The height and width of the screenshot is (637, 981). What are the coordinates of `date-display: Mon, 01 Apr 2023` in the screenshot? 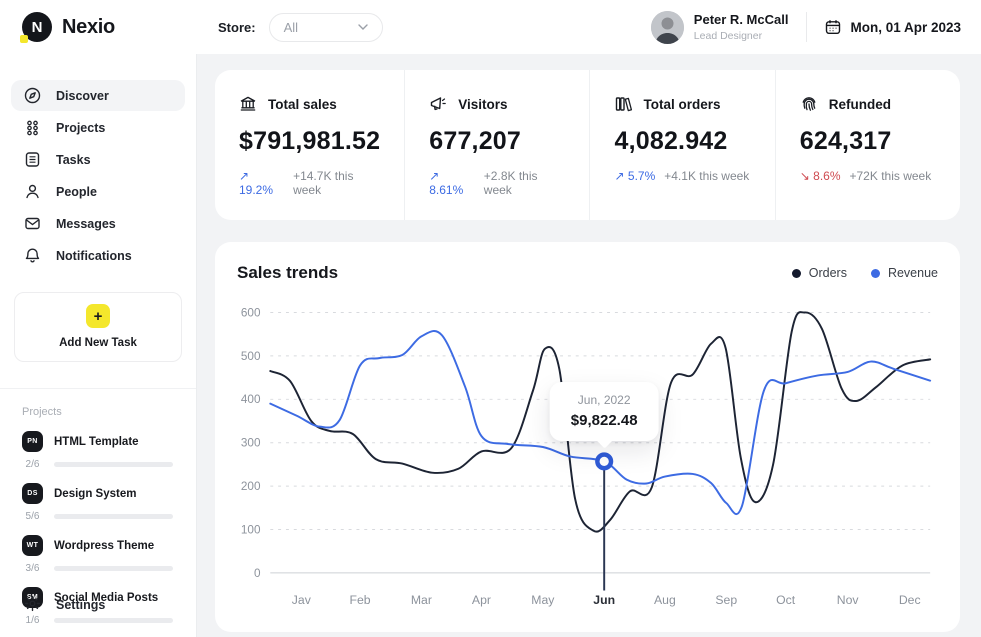 It's located at (893, 27).